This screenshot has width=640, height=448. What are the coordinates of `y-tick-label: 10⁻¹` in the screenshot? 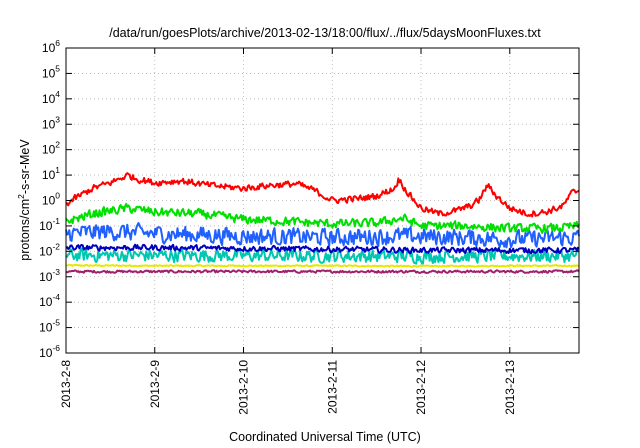 It's located at (49, 224).